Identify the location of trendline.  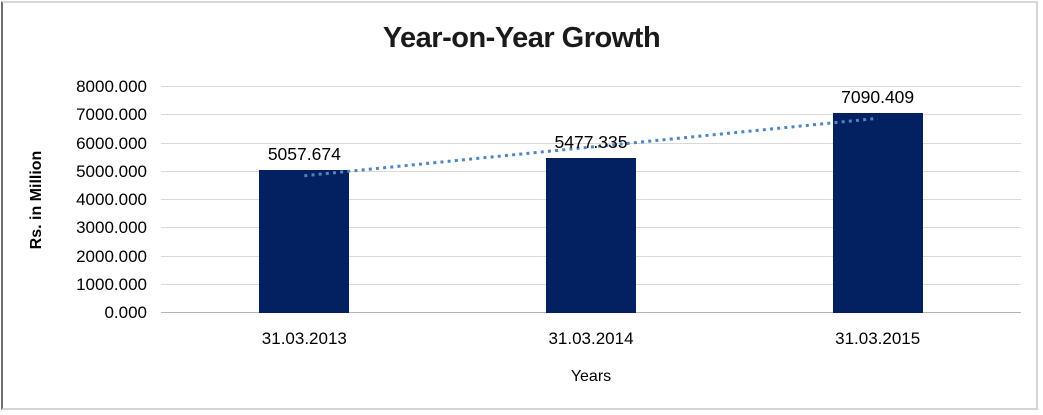
(591, 147).